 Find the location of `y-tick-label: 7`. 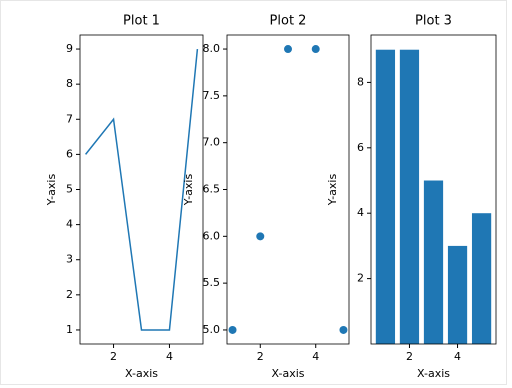

y-tick-label: 7 is located at coordinates (69, 118).